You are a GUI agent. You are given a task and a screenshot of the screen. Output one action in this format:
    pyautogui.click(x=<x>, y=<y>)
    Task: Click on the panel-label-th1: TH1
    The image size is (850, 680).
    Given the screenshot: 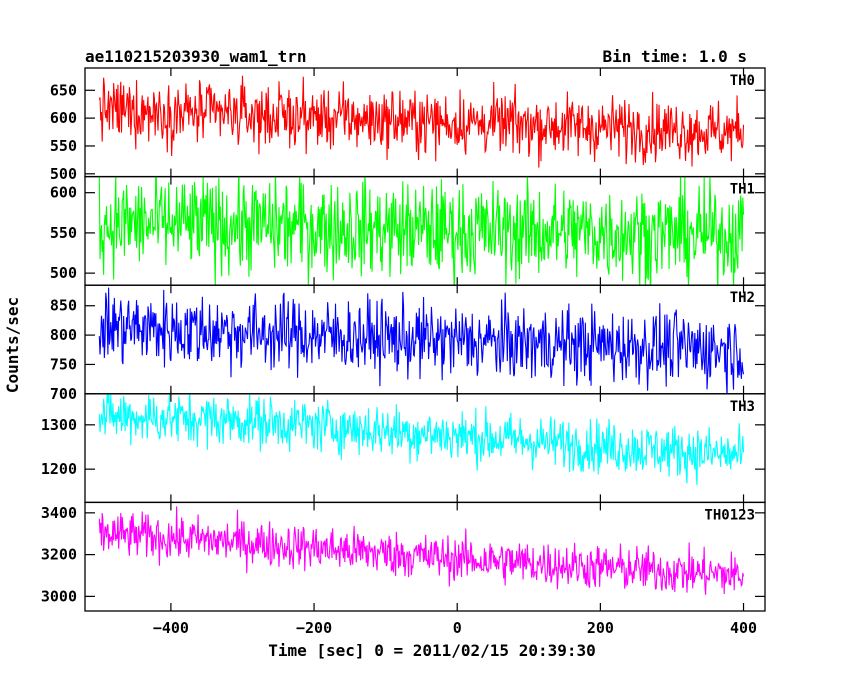 What is the action you would take?
    pyautogui.click(x=742, y=190)
    